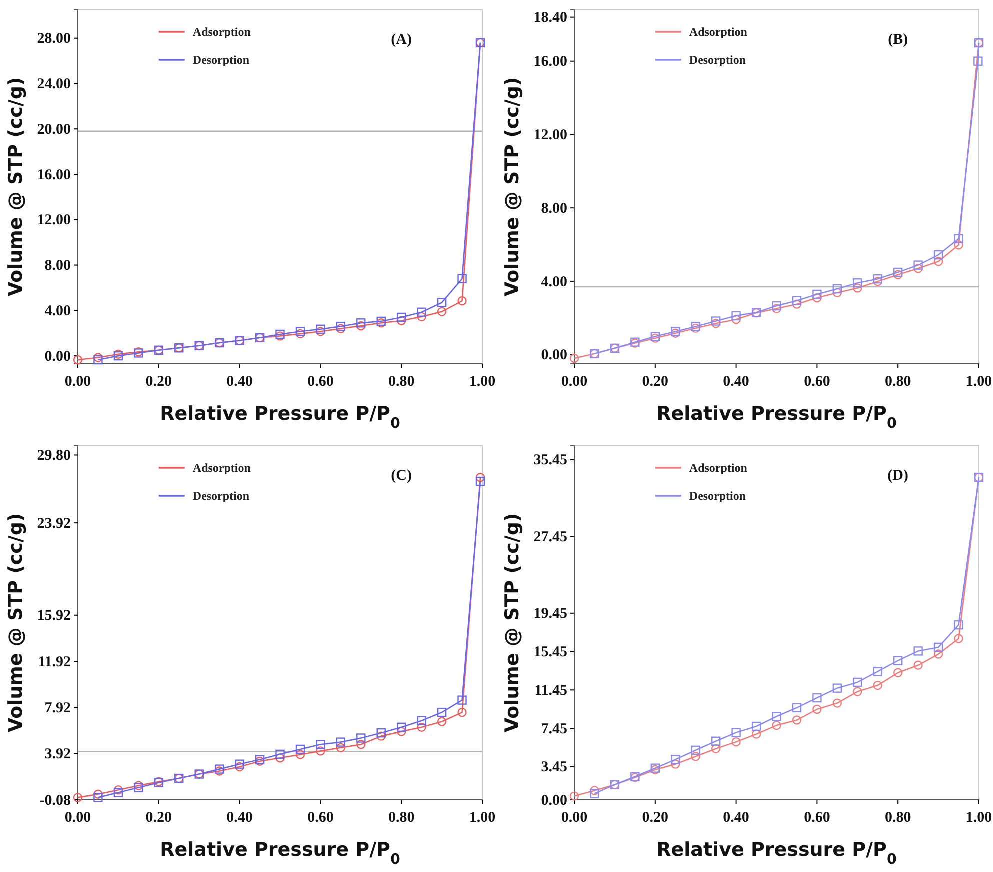 The width and height of the screenshot is (993, 872). Describe the element at coordinates (898, 476) in the screenshot. I see `annotation: (D)` at that location.